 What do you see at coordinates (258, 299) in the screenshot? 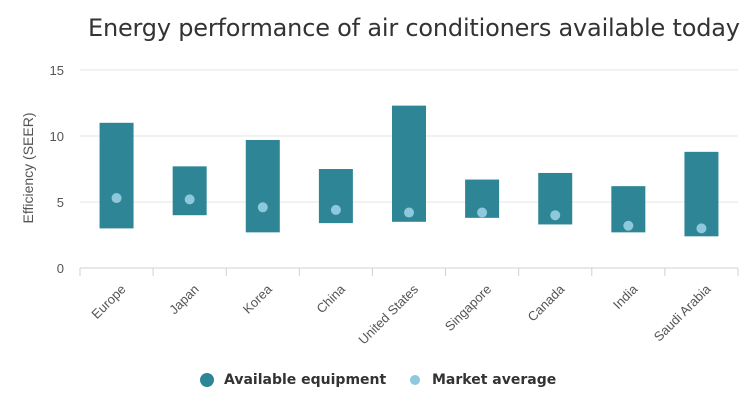
I see `x-tick-label-korea: Korea` at bounding box center [258, 299].